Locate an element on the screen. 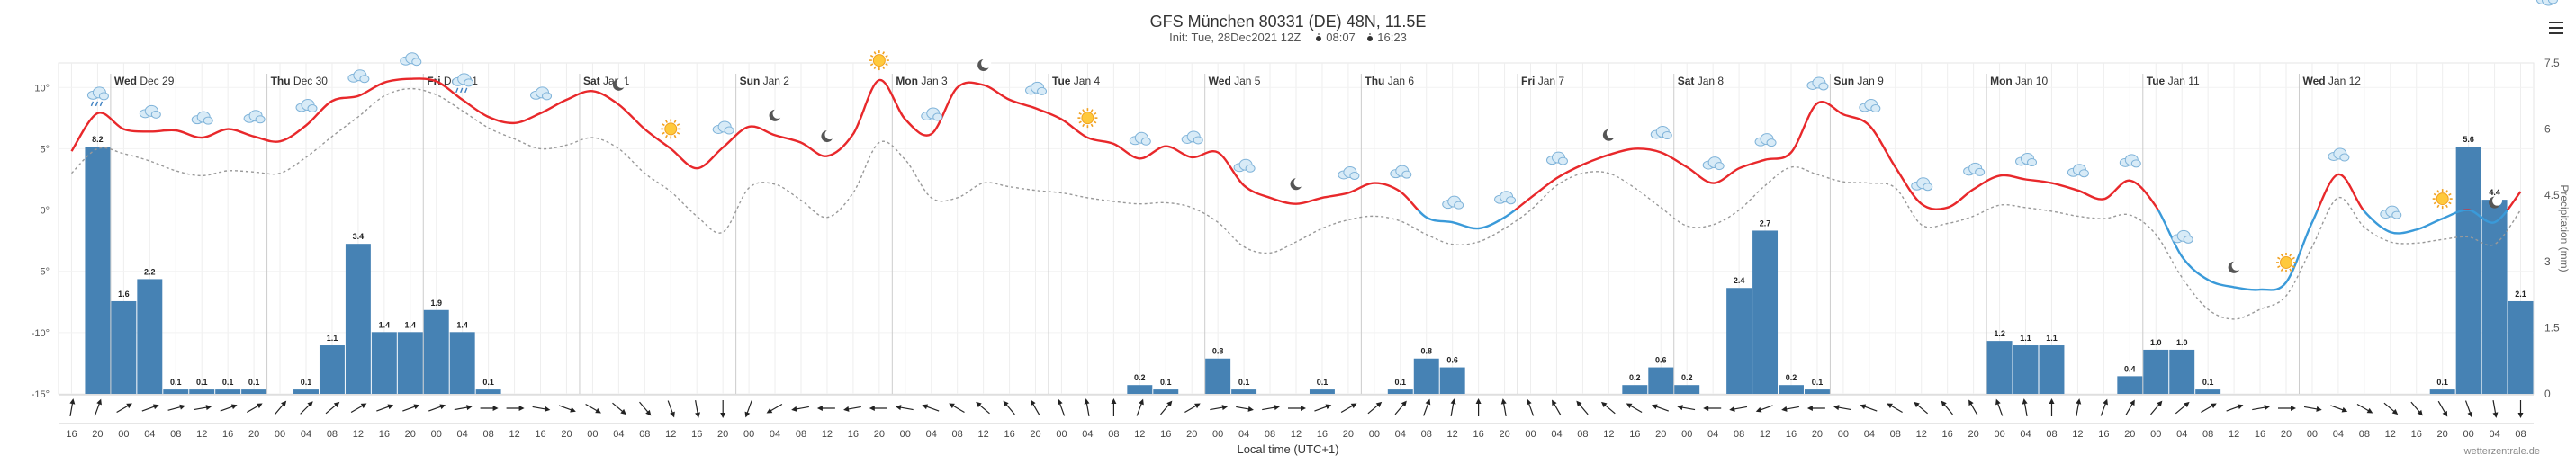  y-tick-label-left: 10° is located at coordinates (42, 88).